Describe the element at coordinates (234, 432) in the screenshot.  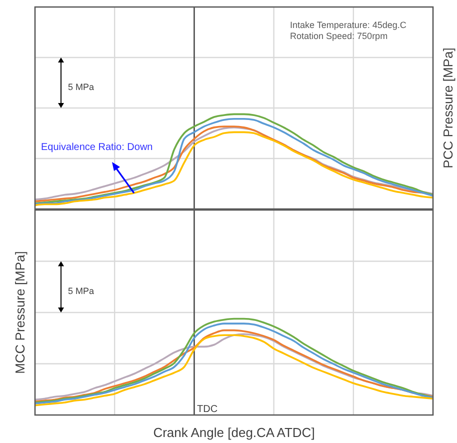
I see `x-axis-title: Crank Angle [deg.CA ATDC]` at that location.